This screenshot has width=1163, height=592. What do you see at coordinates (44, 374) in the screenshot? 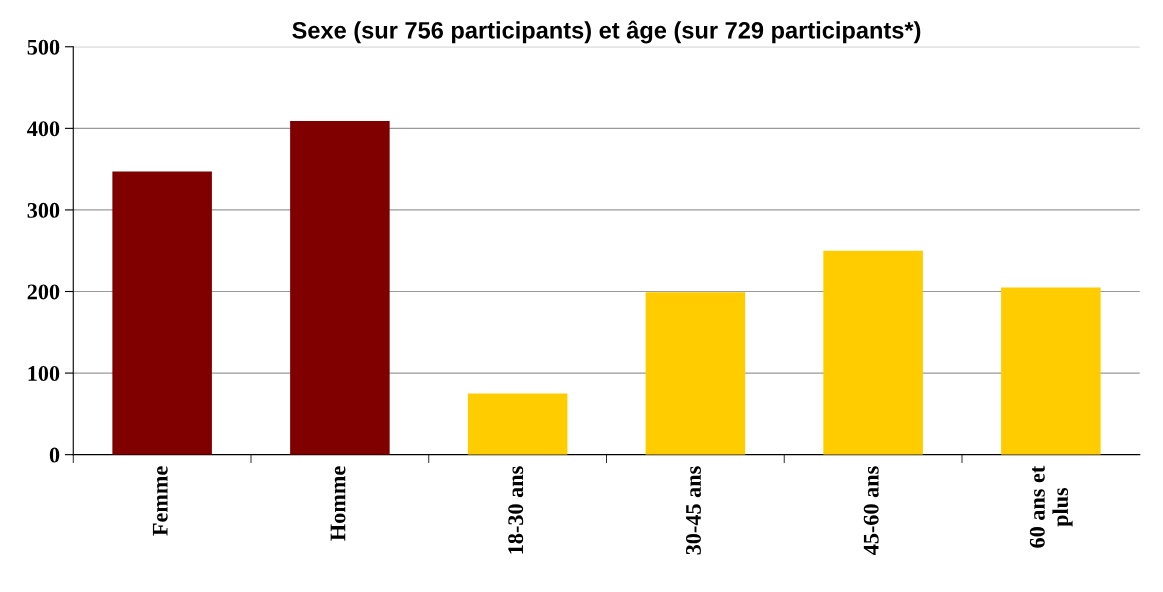
I see `y-tick-label: 100` at bounding box center [44, 374].